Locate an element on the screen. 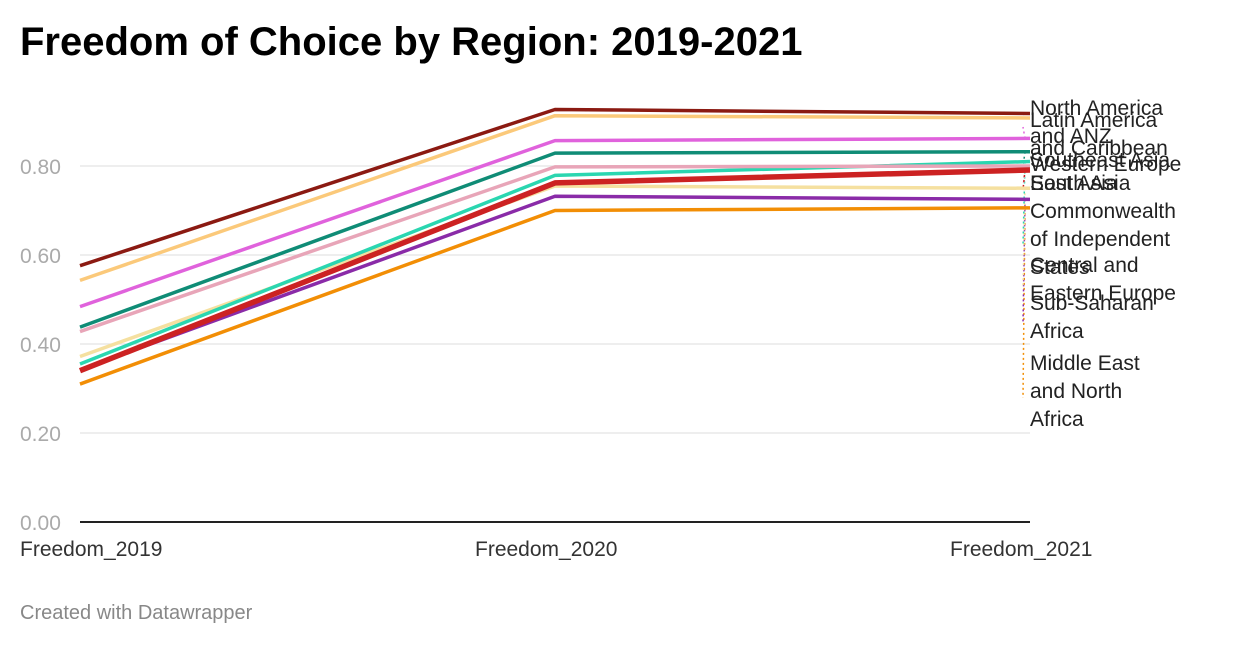 The width and height of the screenshot is (1240, 648). x-axis-ticks: Freedom_2019 Freedom_2020 Freedom_2021 is located at coordinates (556, 549).